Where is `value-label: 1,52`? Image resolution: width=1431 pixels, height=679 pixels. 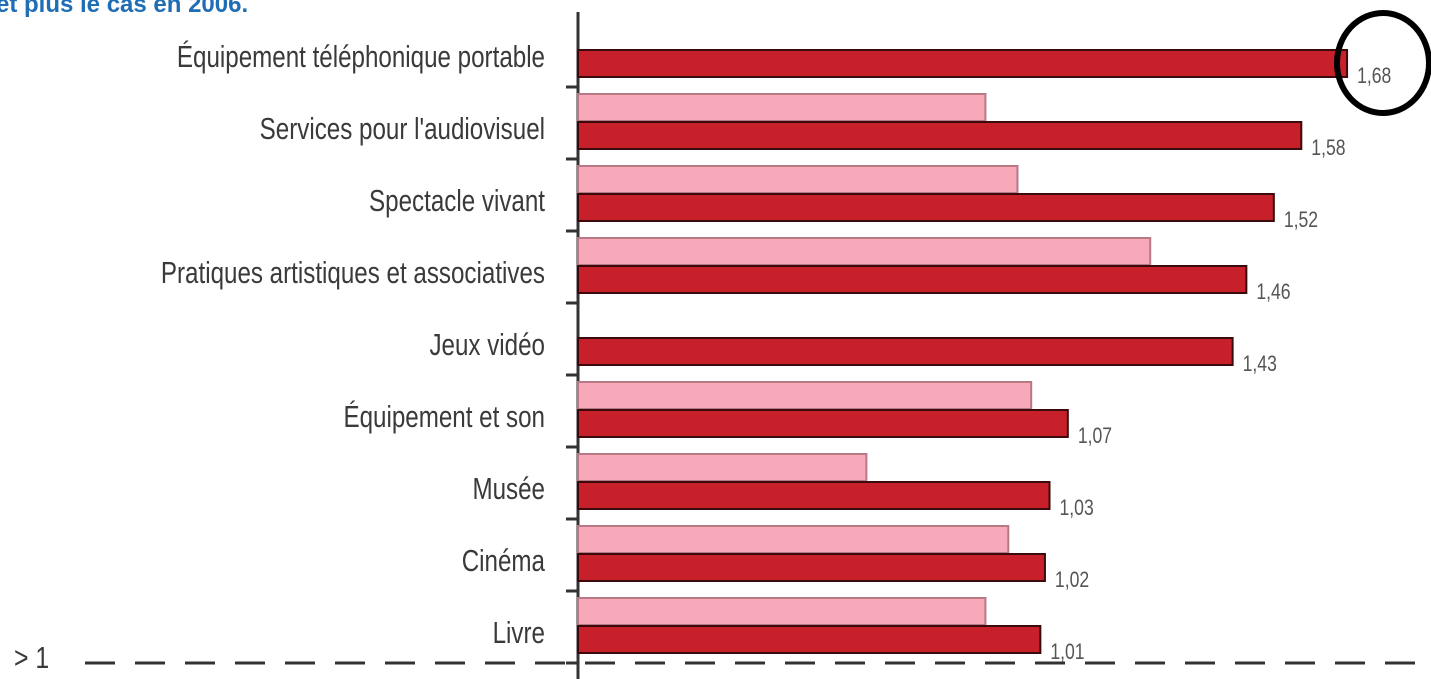 value-label: 1,52 is located at coordinates (1301, 220).